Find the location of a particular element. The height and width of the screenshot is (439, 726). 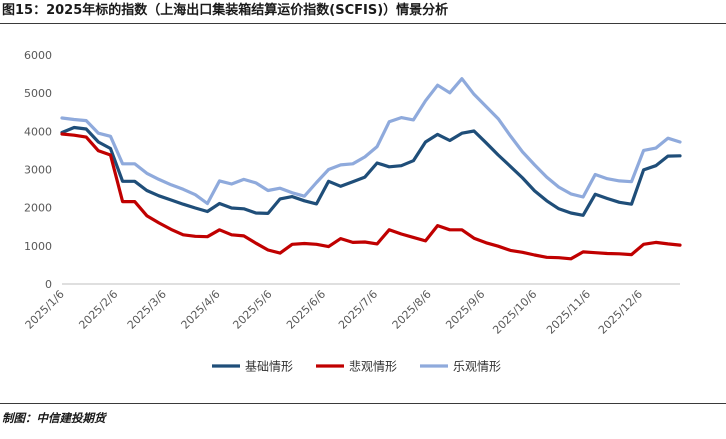

y-tick-label: 4000 is located at coordinates (38, 131).